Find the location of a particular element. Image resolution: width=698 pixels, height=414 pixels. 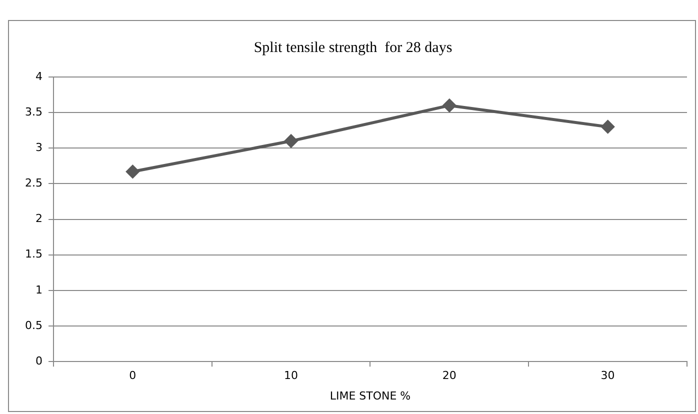

y-tick-label: 0.5 is located at coordinates (33, 325).